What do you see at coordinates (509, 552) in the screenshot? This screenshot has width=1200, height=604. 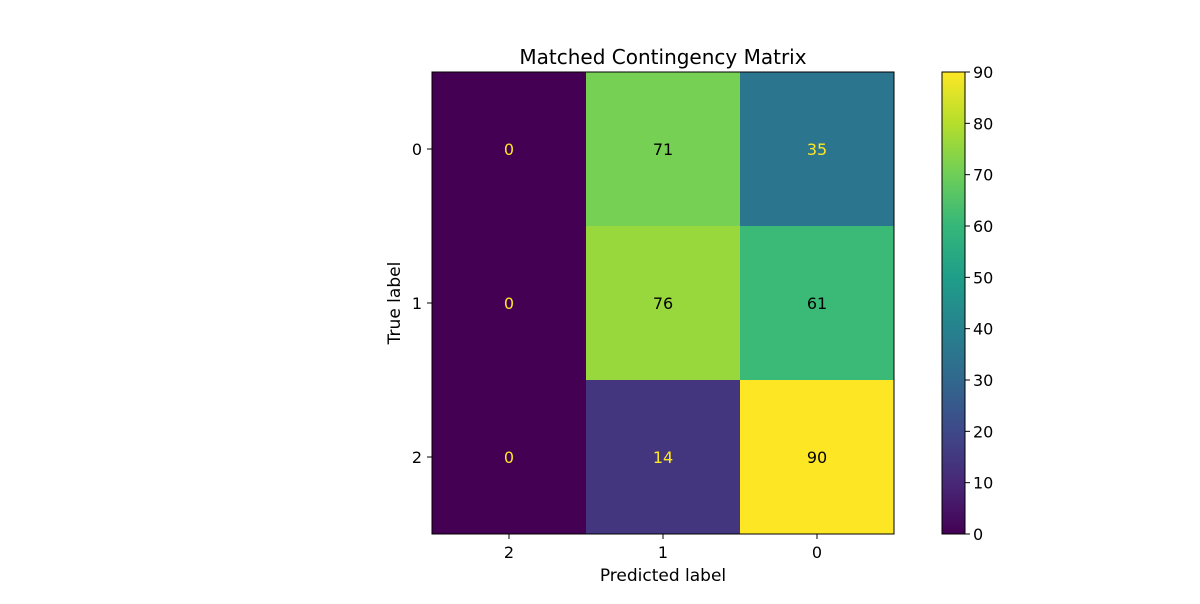 I see `x-tick-label: 2` at bounding box center [509, 552].